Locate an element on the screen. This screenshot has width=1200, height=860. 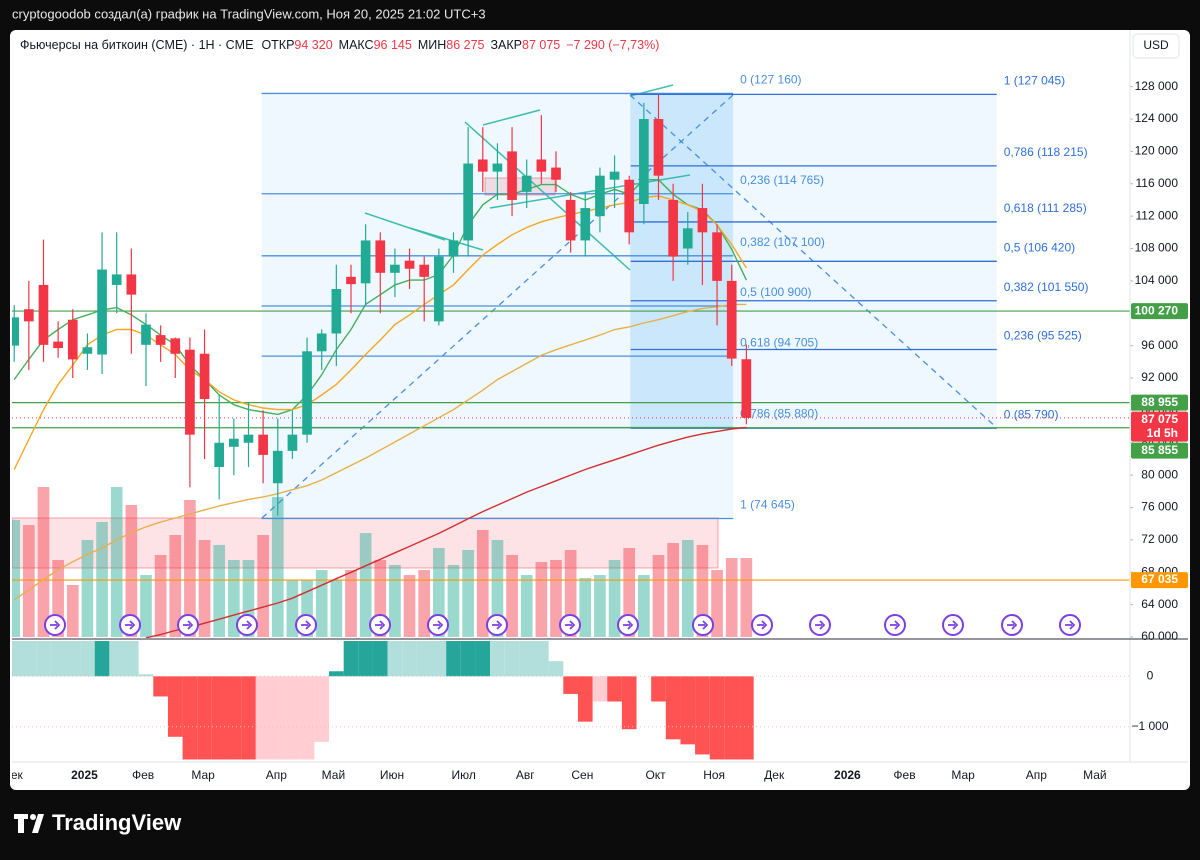
trend-lines is located at coordinates (527, 177).